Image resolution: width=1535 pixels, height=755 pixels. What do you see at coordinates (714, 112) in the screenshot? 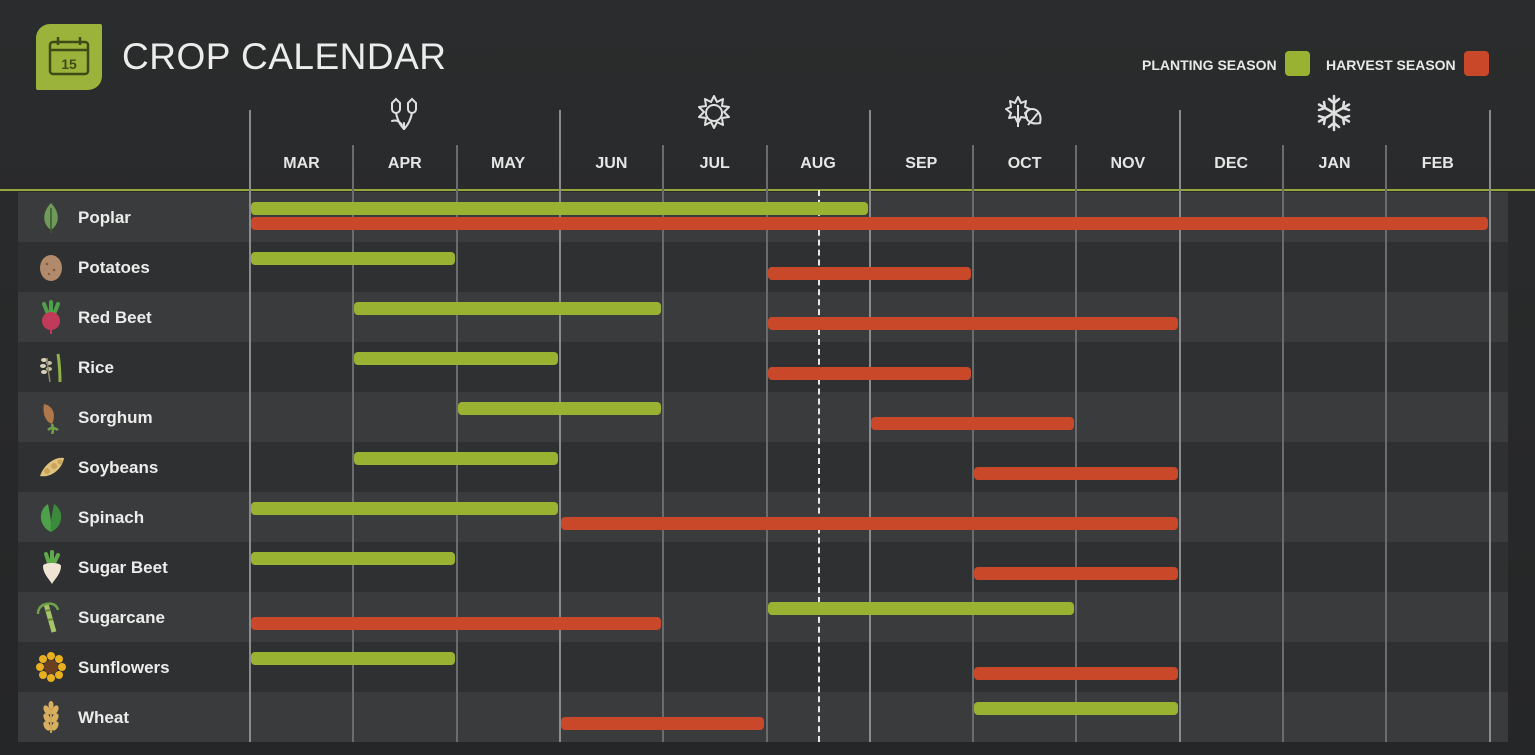
I see `summer-sun-icon` at bounding box center [714, 112].